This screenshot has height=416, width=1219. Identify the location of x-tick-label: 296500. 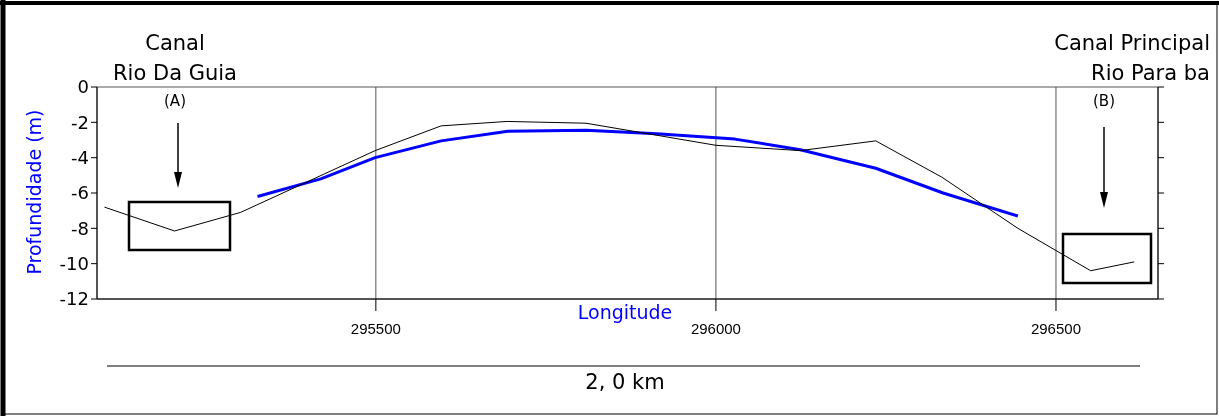
(1056, 328).